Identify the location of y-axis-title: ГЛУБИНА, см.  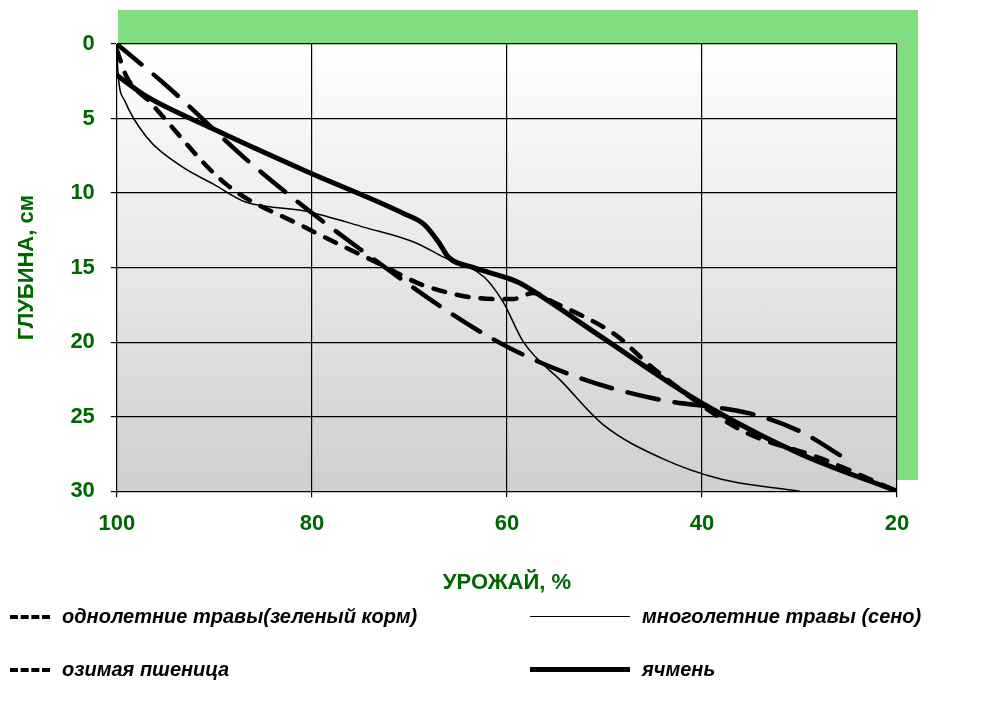
(26, 268).